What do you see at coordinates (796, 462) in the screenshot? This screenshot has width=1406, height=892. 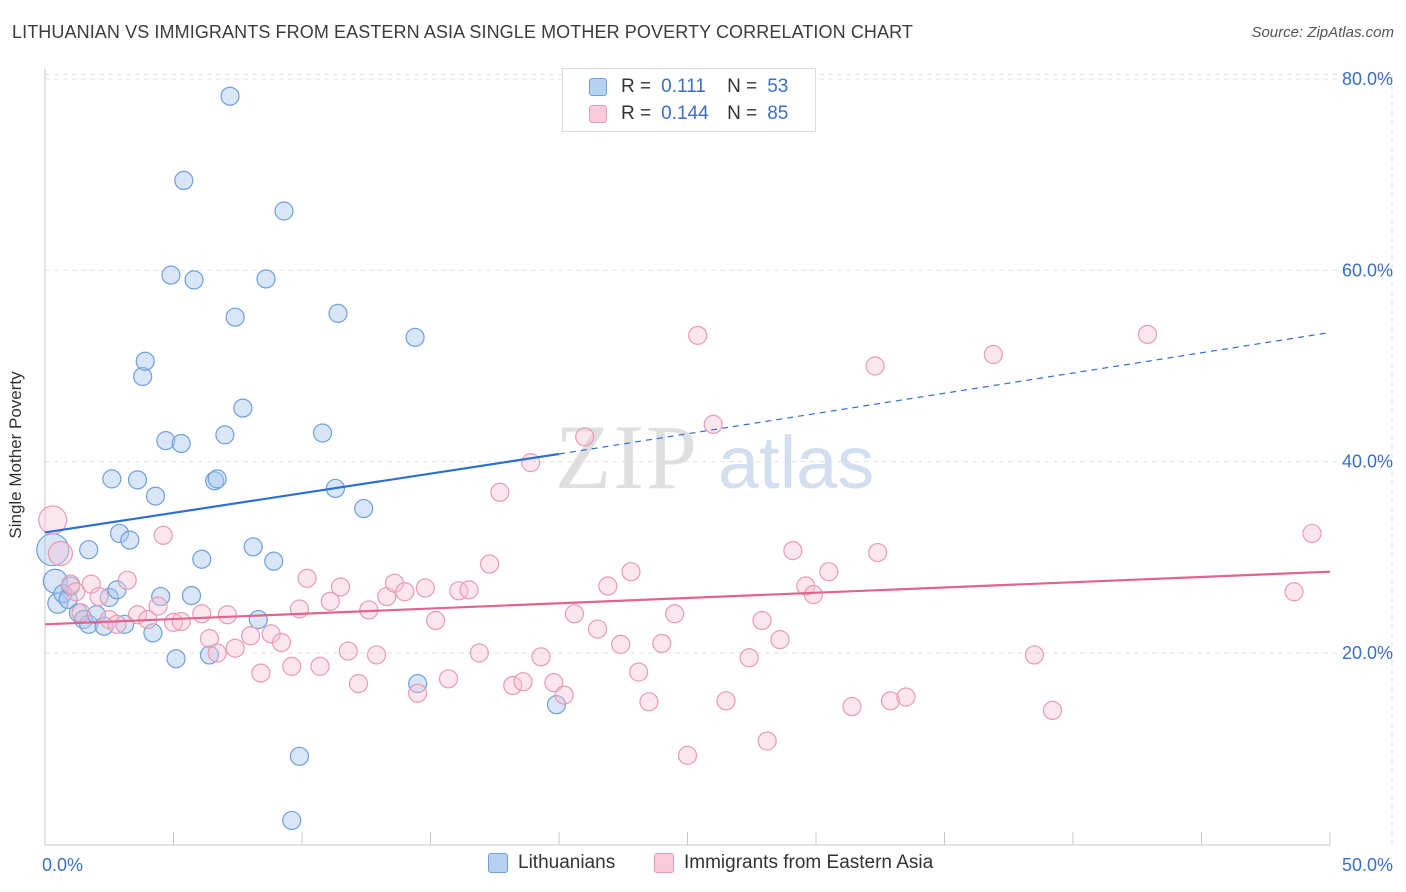 I see `watermark-atlas: atlas` at bounding box center [796, 462].